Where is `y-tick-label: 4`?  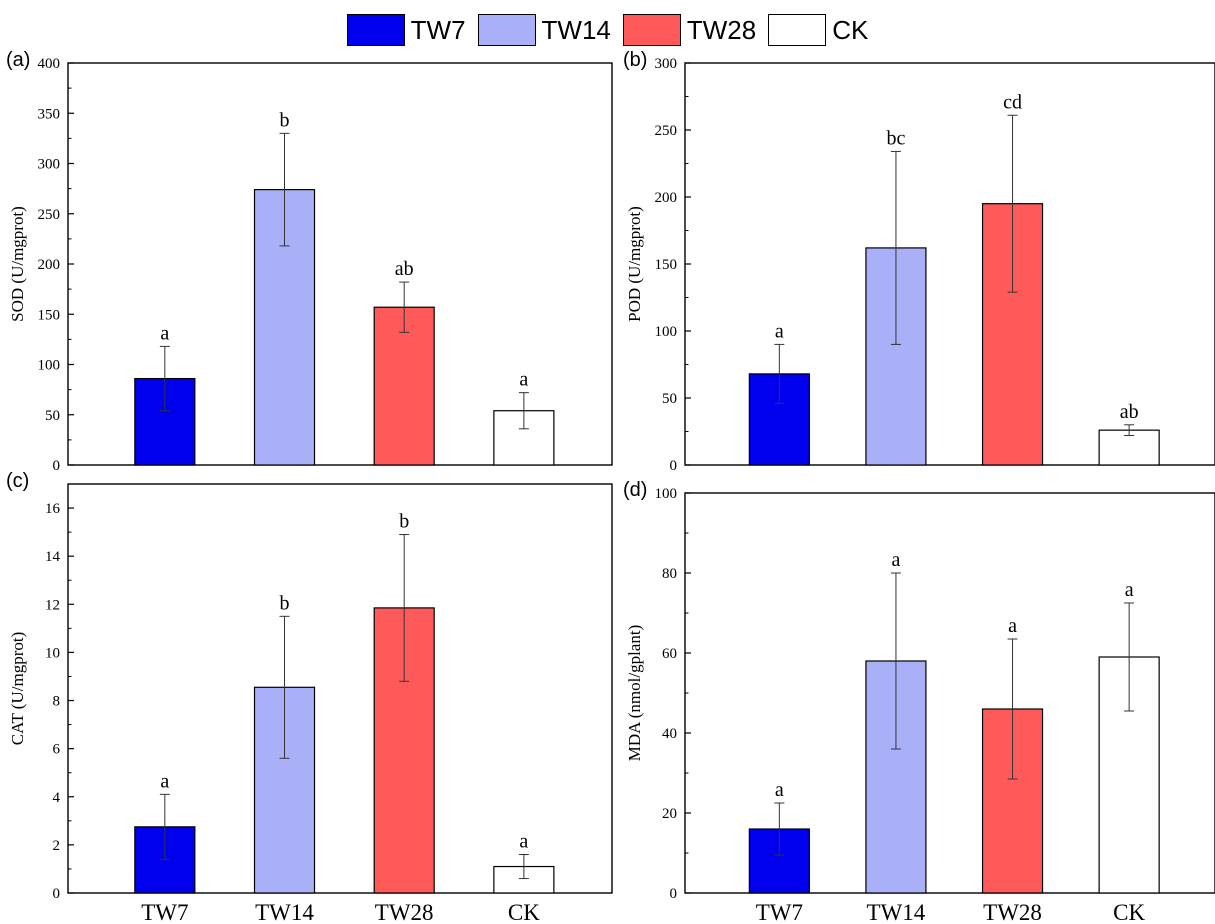
y-tick-label: 4 is located at coordinates (57, 798).